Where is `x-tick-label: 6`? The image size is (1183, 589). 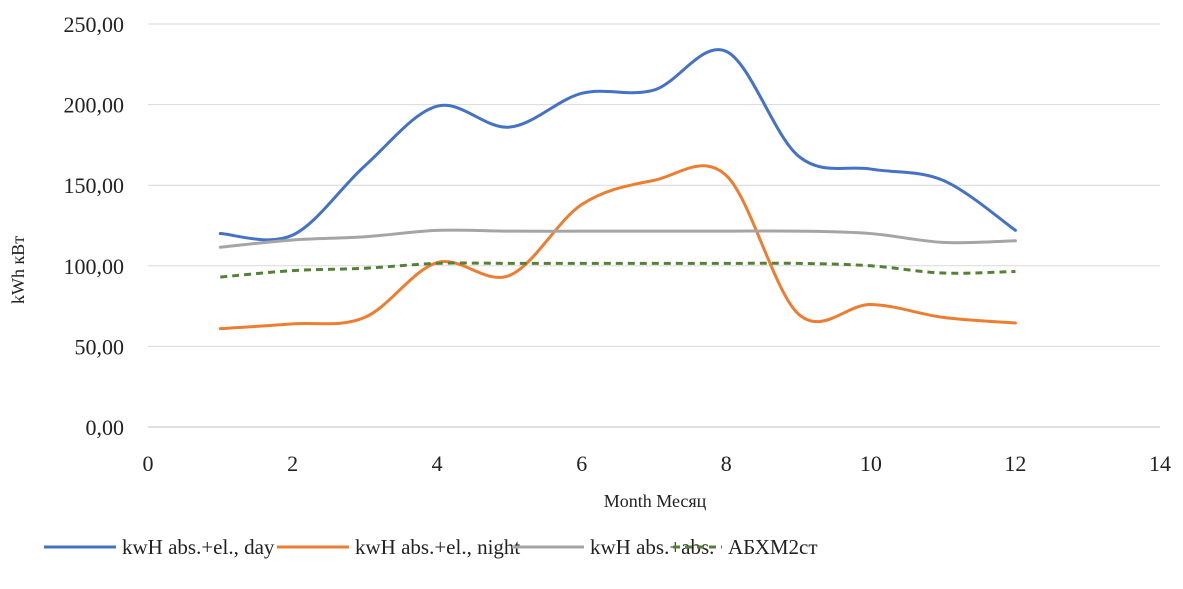 x-tick-label: 6 is located at coordinates (581, 463).